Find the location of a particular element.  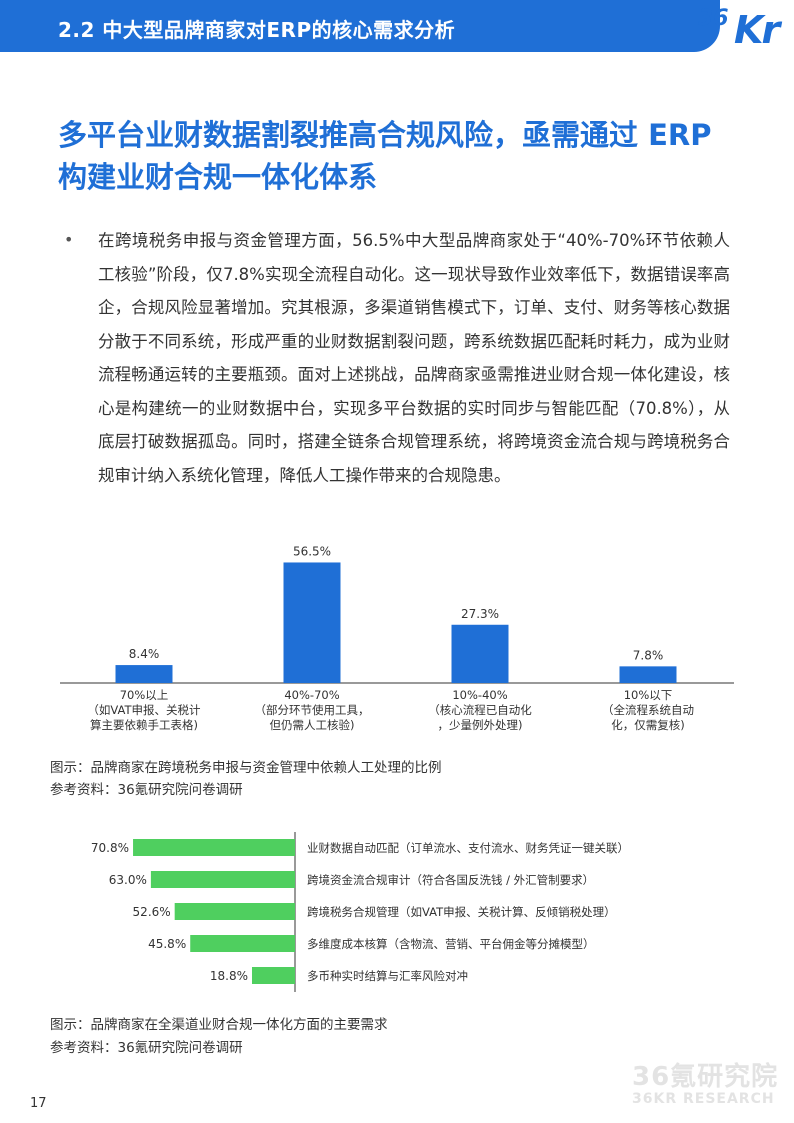

category-label-3-2: 化，仅需复核) is located at coordinates (648, 725).